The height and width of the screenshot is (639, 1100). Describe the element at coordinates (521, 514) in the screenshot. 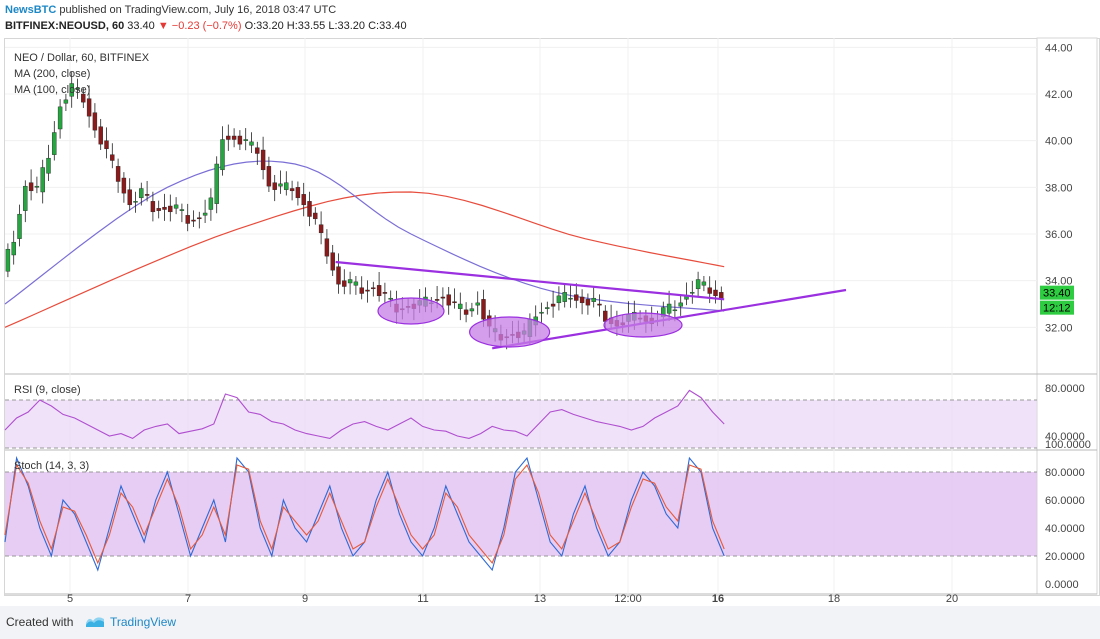

I see `stoch-band` at that location.